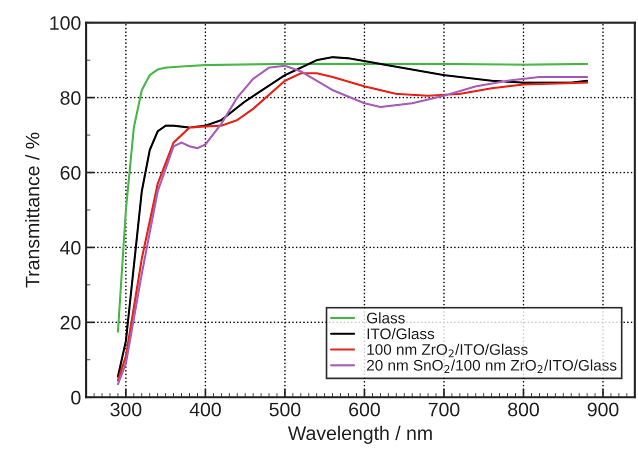  I want to click on x-tick-label: 300, so click(126, 409).